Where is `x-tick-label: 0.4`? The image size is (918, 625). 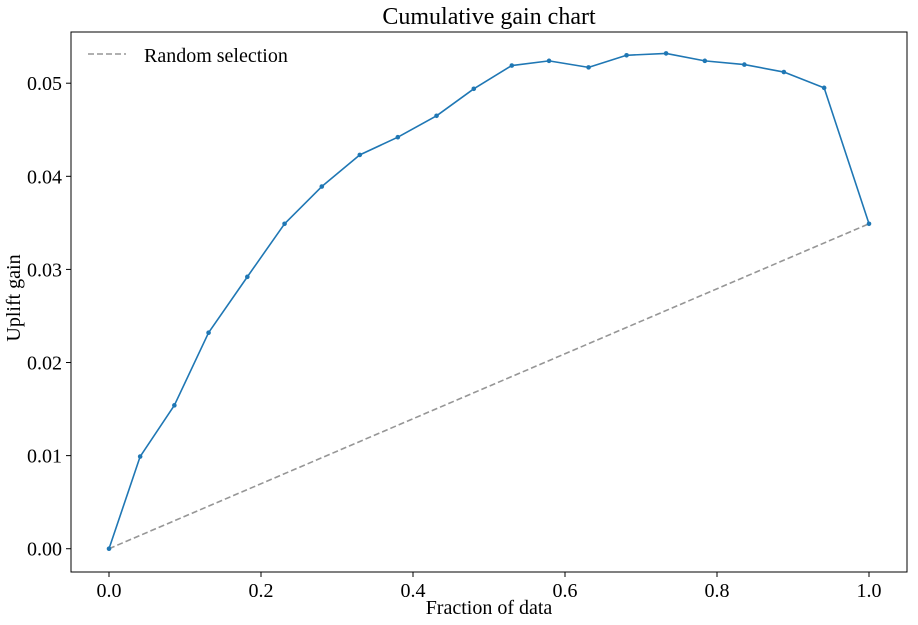
x-tick-label: 0.4 is located at coordinates (413, 591).